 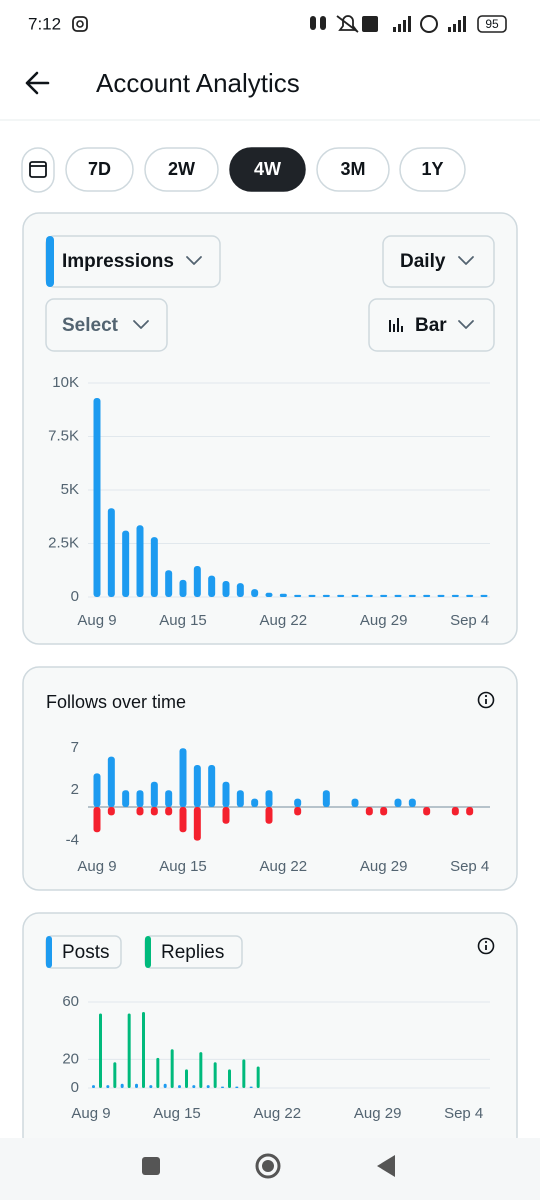 I want to click on y-tick-label: 5K, so click(x=70, y=489).